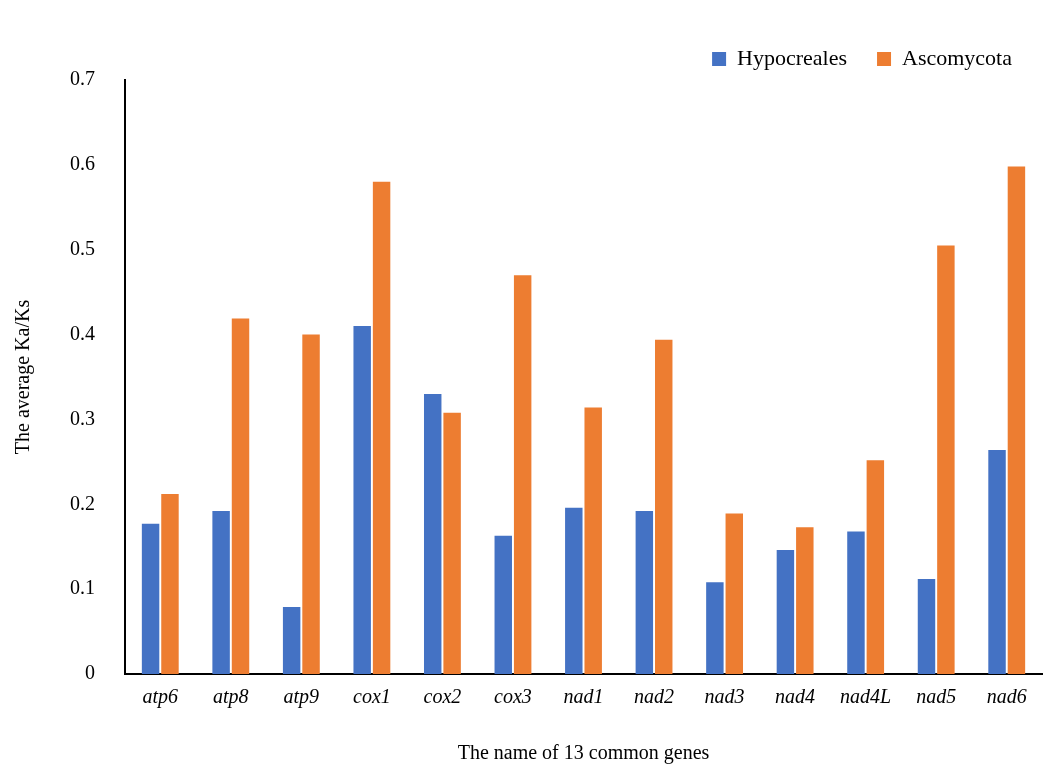  I want to click on x-tick-label: nad4, so click(795, 696).